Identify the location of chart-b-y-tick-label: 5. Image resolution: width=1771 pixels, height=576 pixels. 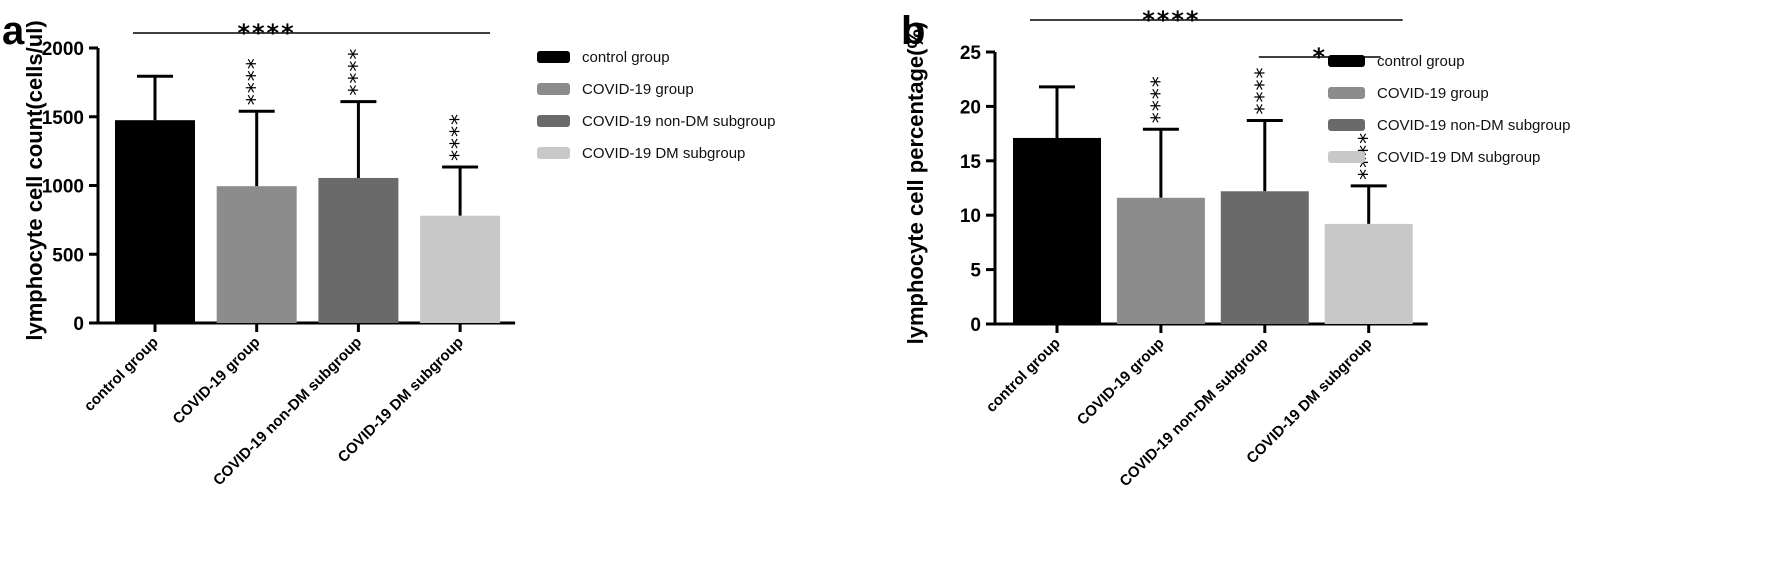
(975, 271).